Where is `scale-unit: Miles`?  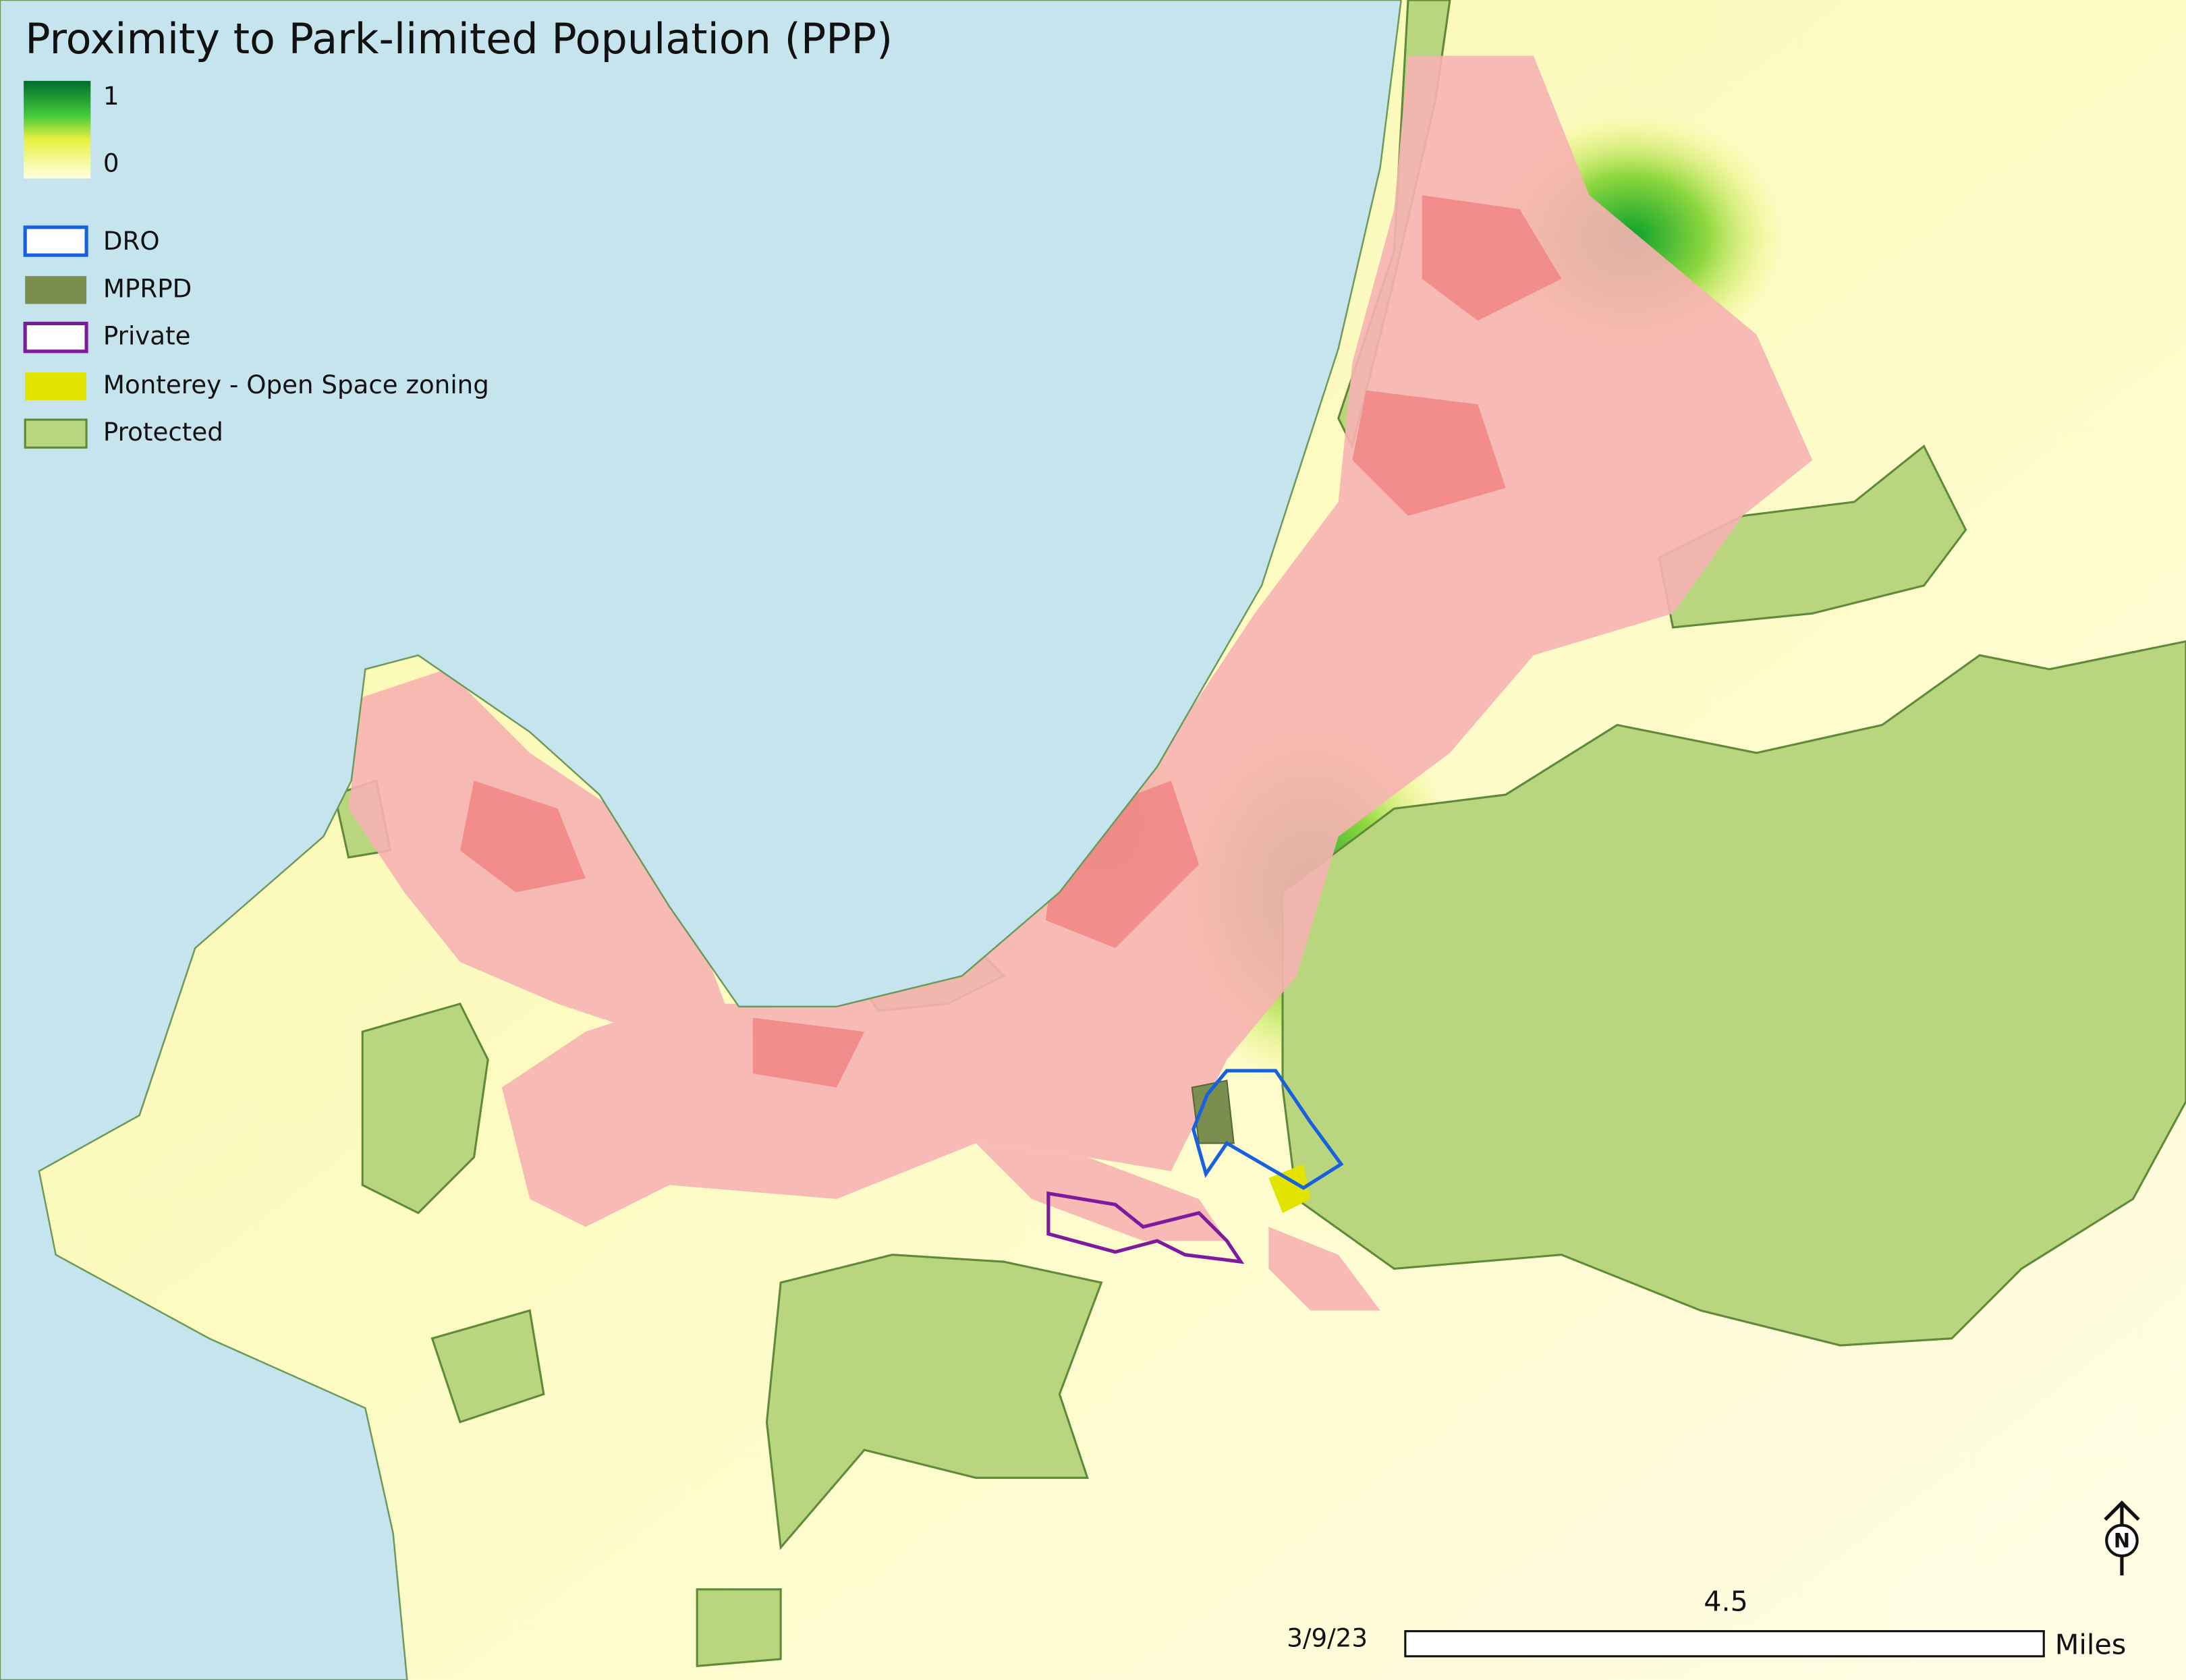
scale-unit: Miles is located at coordinates (2091, 1644).